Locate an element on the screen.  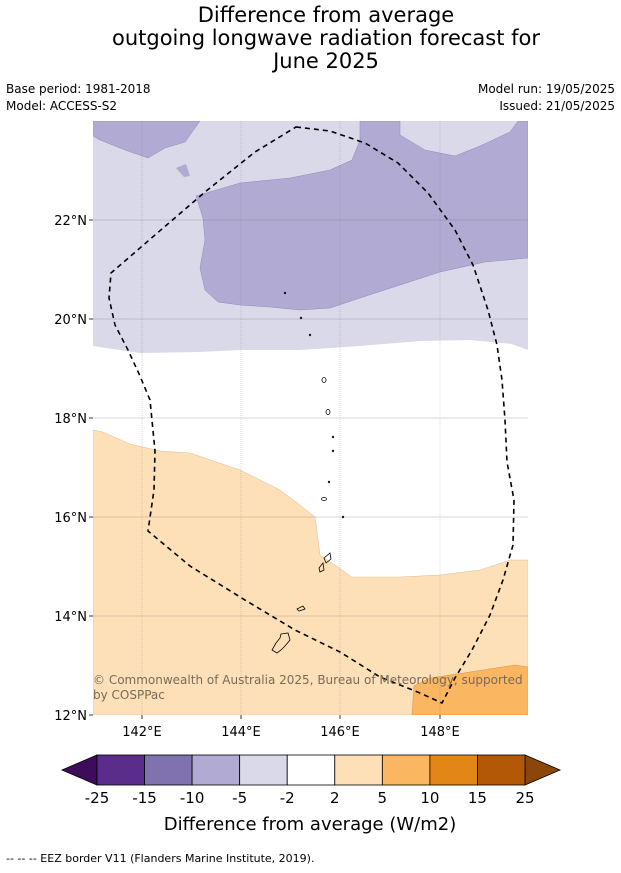
lat-label-14: 14°N is located at coordinates (70, 617).